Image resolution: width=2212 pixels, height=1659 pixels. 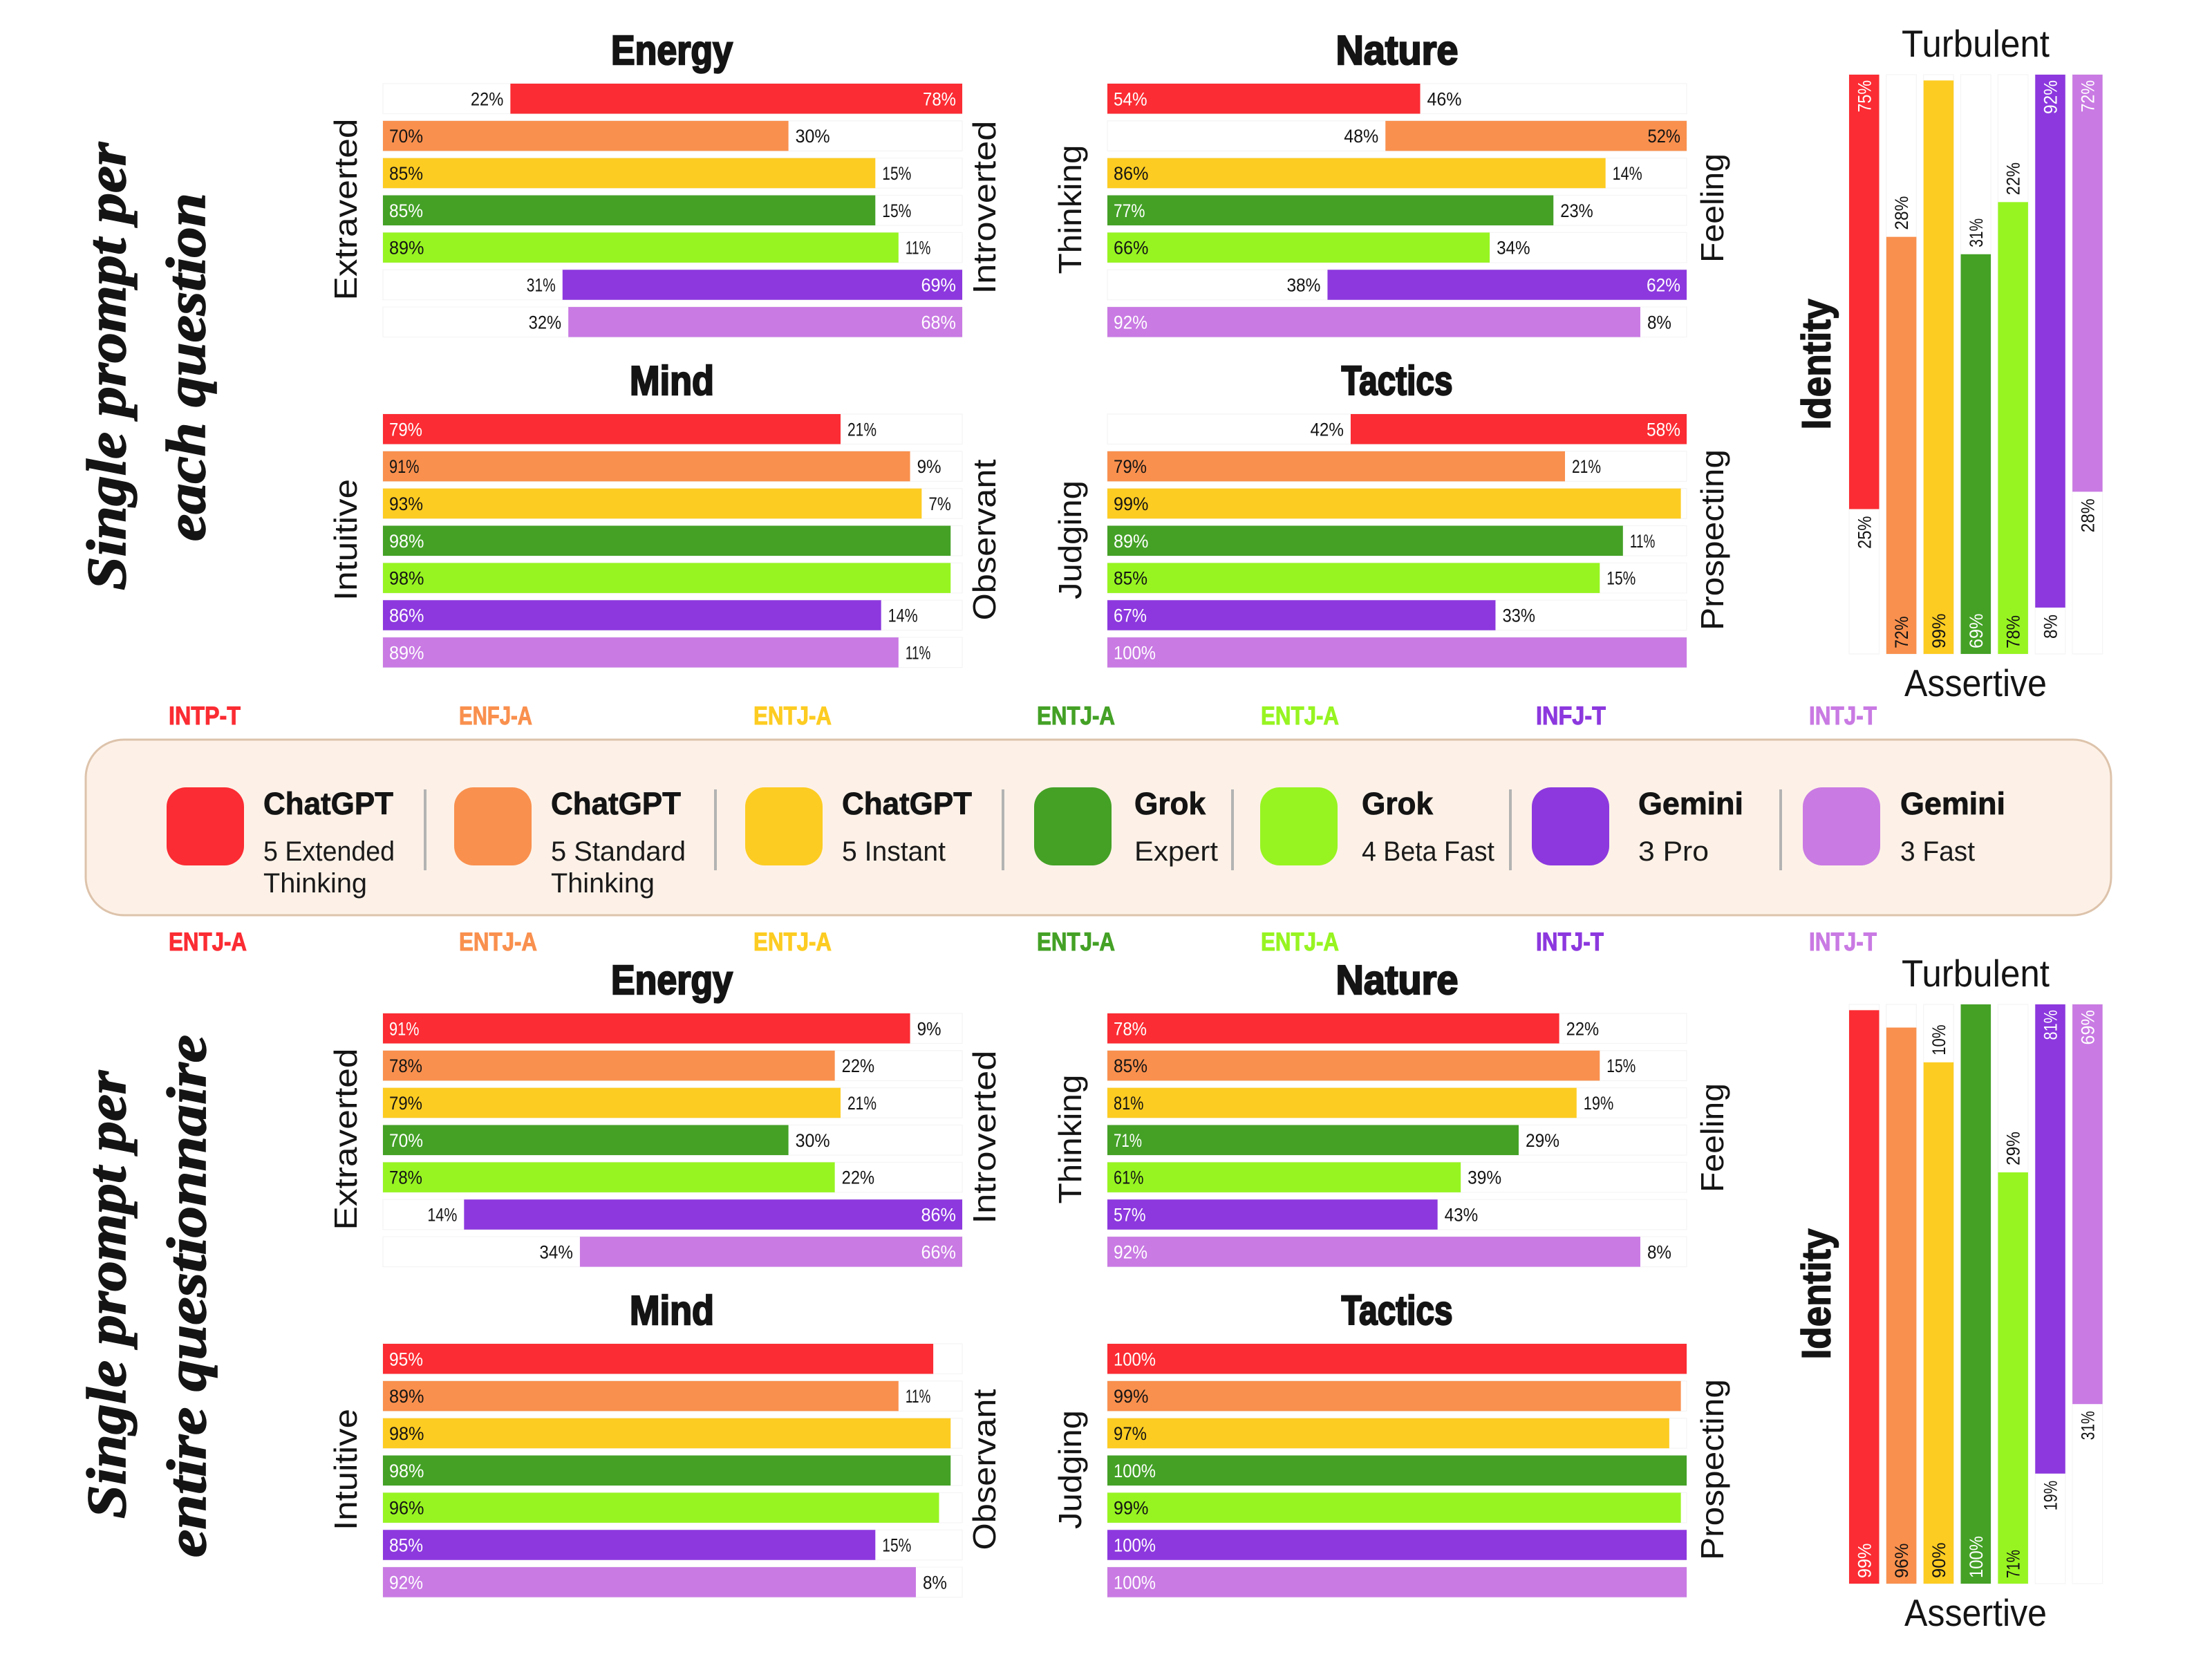 What do you see at coordinates (1484, 1178) in the screenshot?
I see `svg-text: 39%` at bounding box center [1484, 1178].